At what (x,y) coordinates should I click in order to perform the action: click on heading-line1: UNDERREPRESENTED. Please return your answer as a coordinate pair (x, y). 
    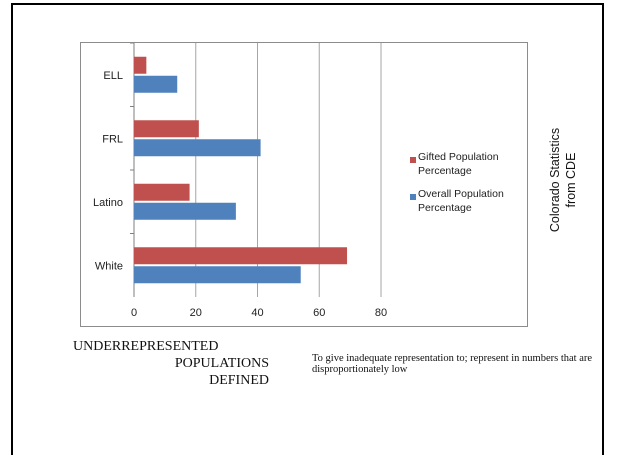
    Looking at the image, I should click on (146, 346).